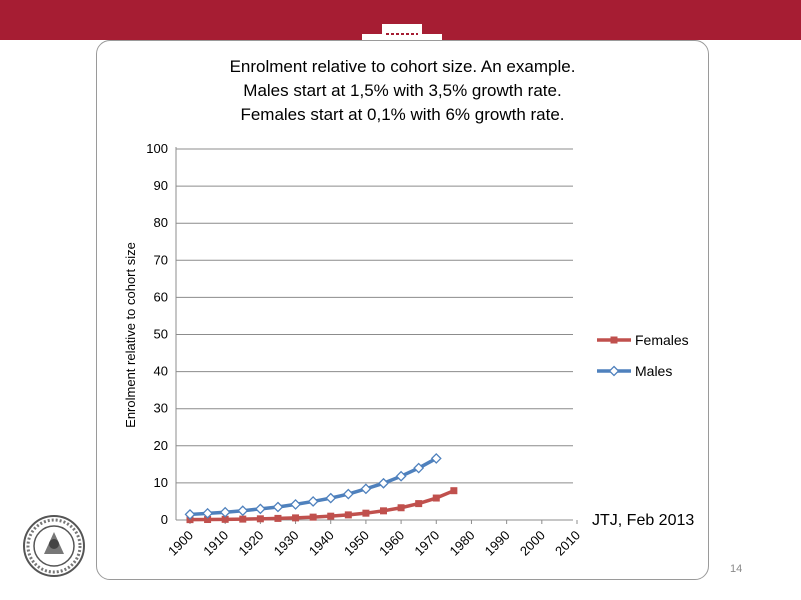 This screenshot has height=600, width=801. I want to click on x-tick-label: 1980, so click(462, 543).